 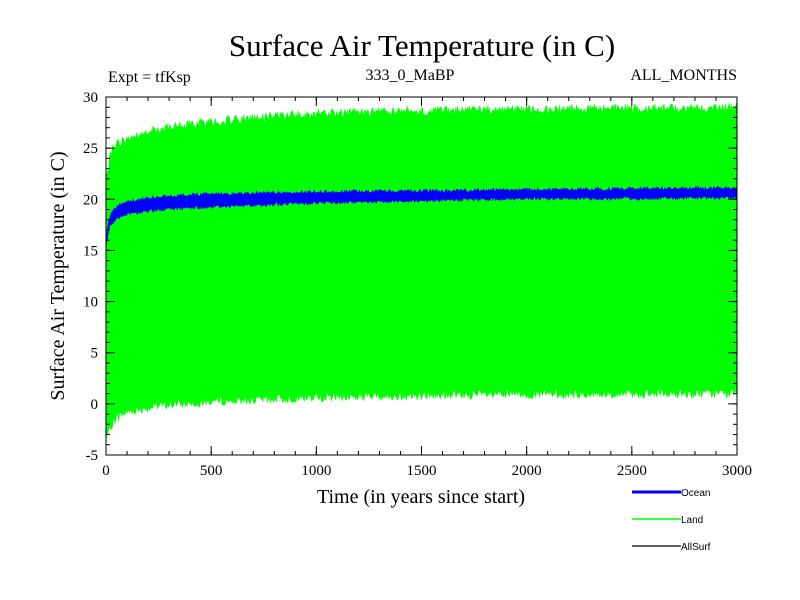 What do you see at coordinates (671, 520) in the screenshot?
I see `legend: Ocean Land AllSurf` at bounding box center [671, 520].